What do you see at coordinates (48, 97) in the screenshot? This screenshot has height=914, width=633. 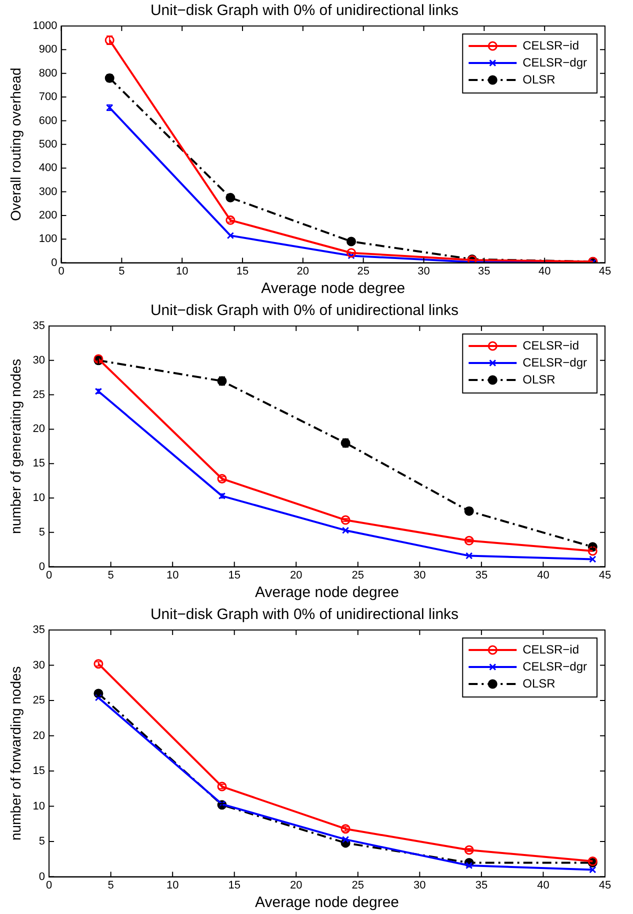 I see `y-tick-label: 700` at bounding box center [48, 97].